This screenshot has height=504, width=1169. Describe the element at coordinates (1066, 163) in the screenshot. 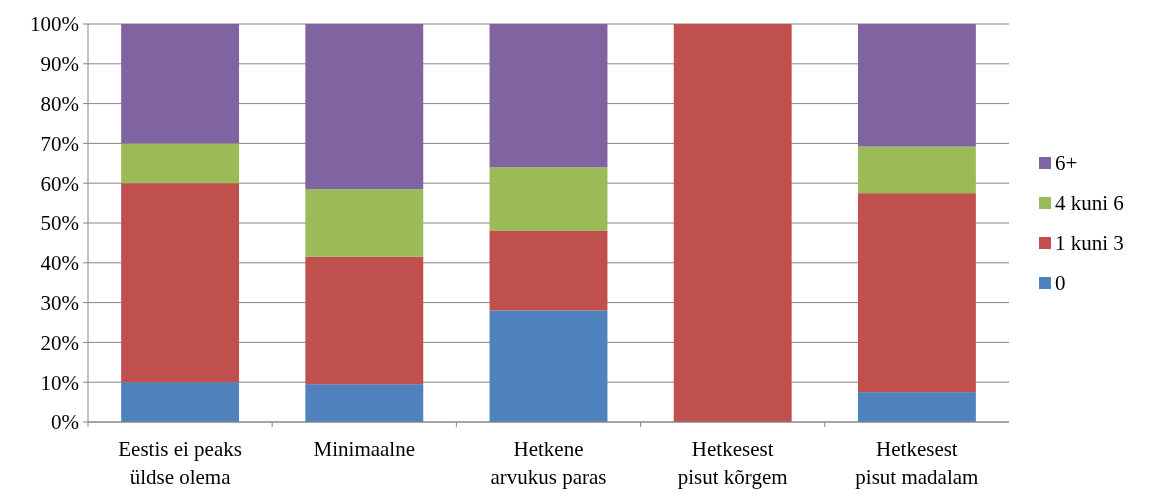

I see `legend-label: 6+` at that location.